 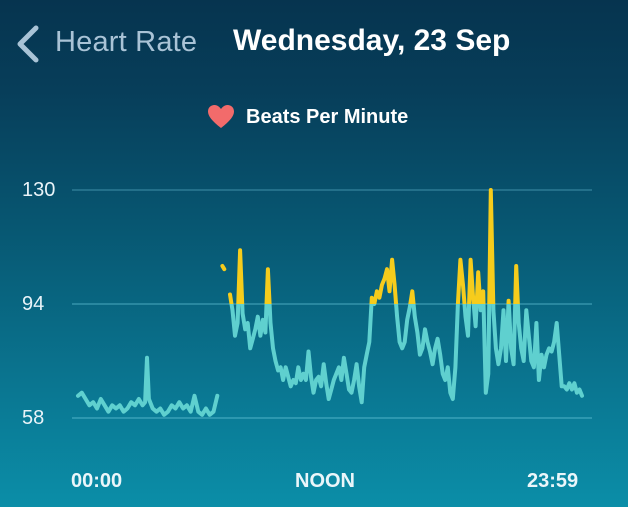 What do you see at coordinates (39, 190) in the screenshot?
I see `y-tick-130: 130` at bounding box center [39, 190].